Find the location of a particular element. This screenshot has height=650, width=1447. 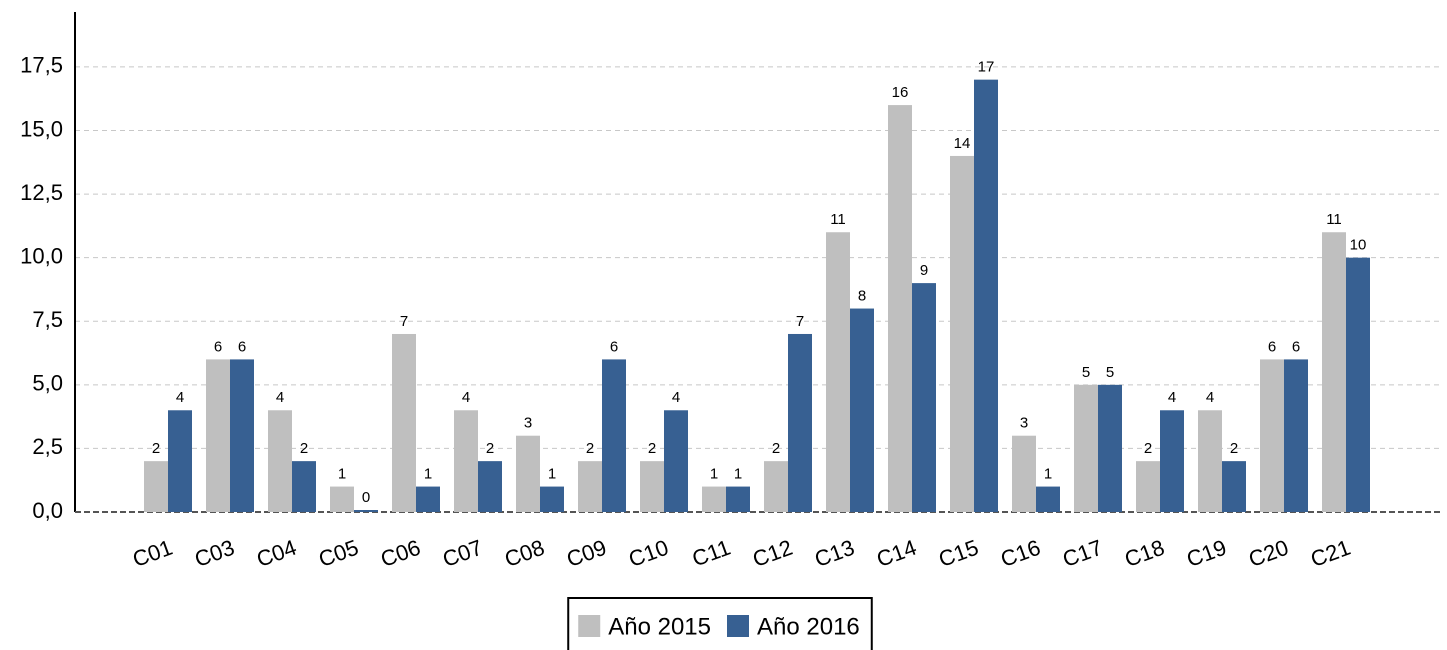

legend-label: Año 2016 is located at coordinates (808, 626).